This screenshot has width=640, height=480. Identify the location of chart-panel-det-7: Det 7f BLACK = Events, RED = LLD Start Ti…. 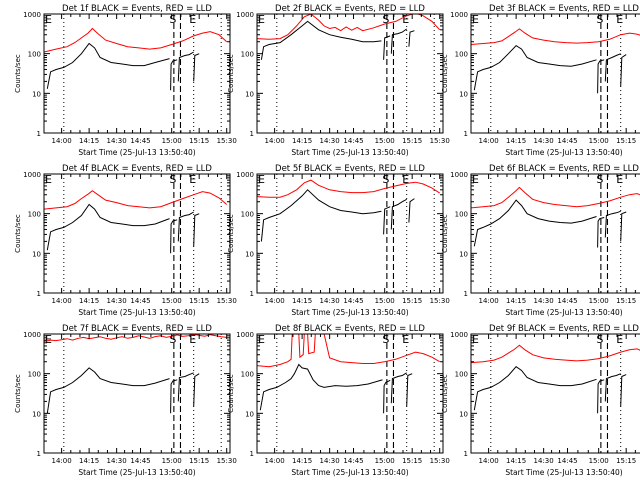
(125, 400).